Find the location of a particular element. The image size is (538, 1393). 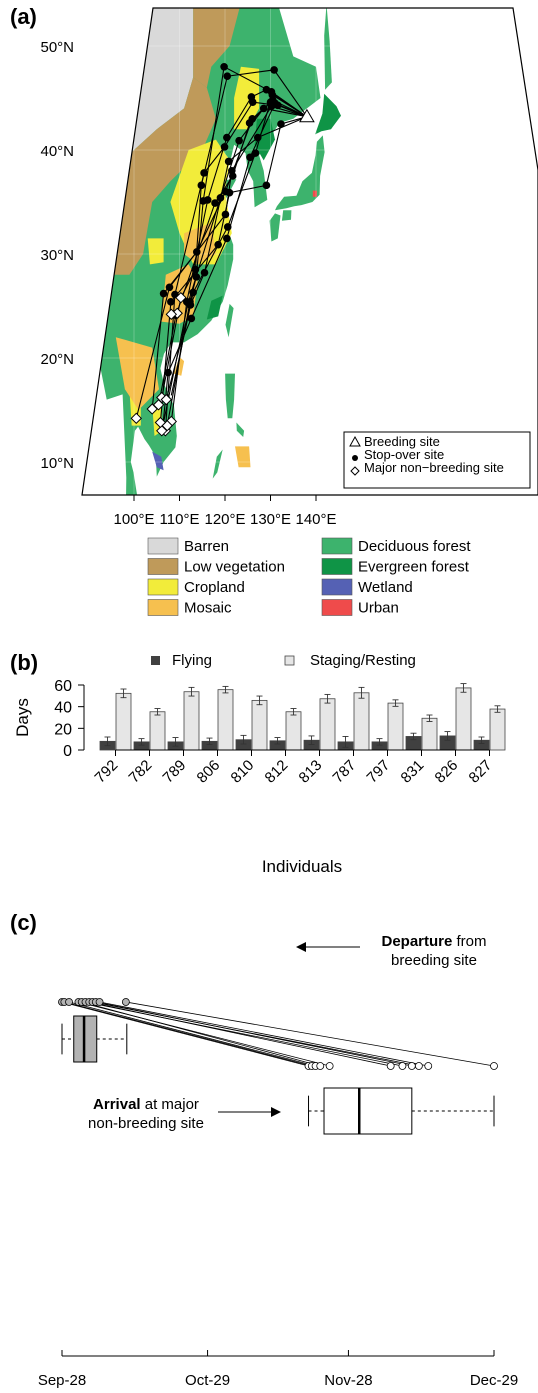

date-tick-label: Sep-28 is located at coordinates (62, 1380).